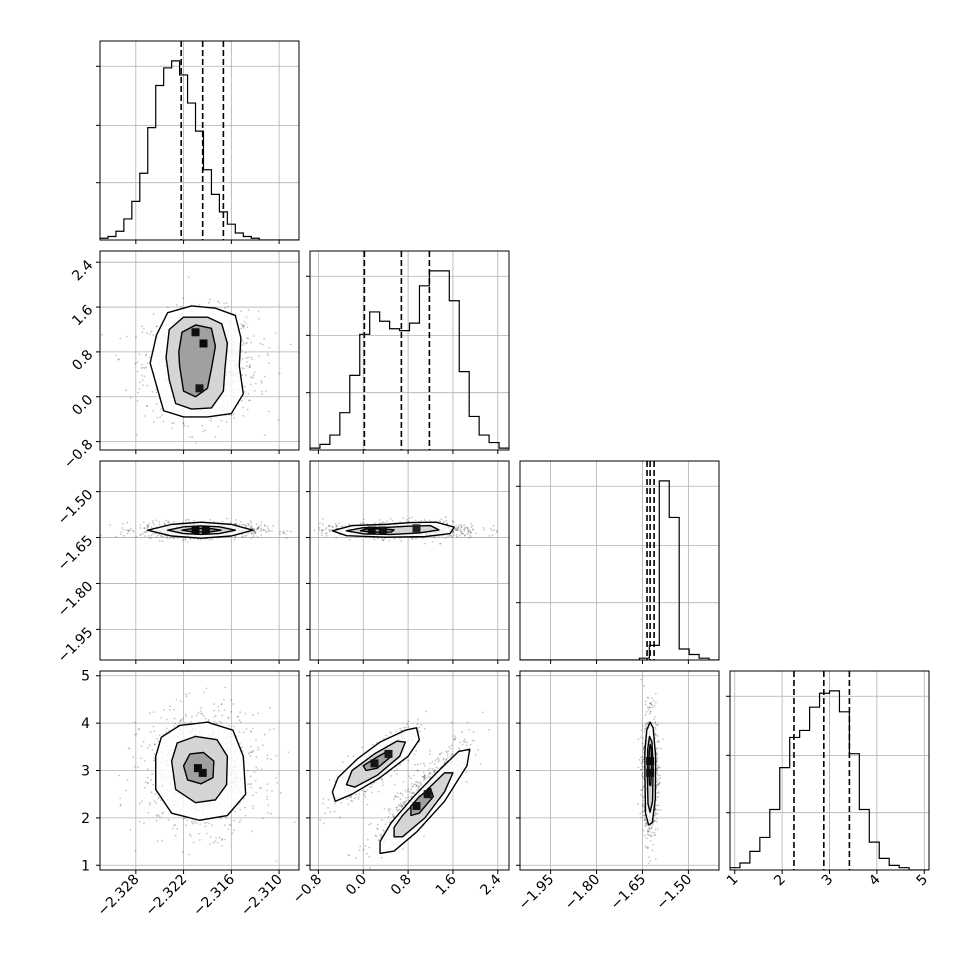 The image size is (970, 970). Describe the element at coordinates (416, 528) in the screenshot. I see `density-peak` at that location.